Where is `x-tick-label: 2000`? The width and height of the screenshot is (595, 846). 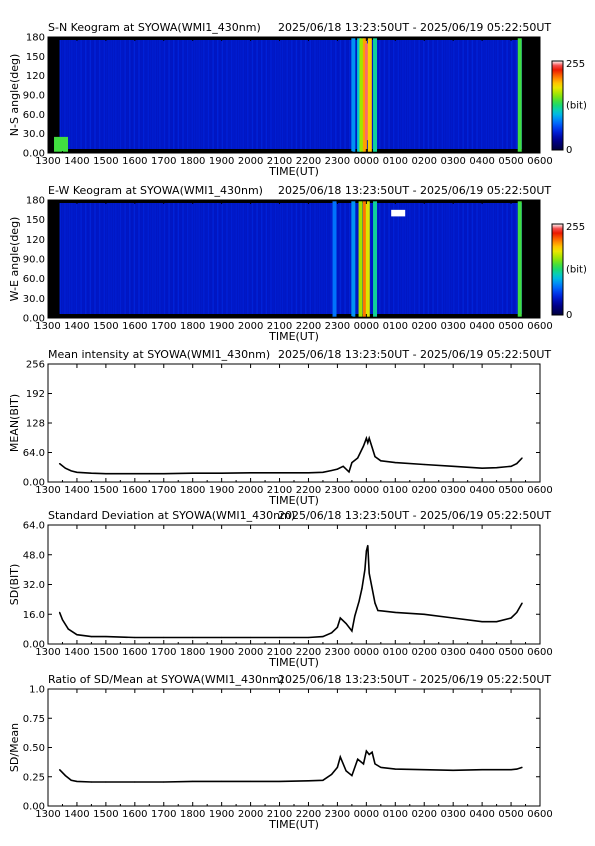
x-tick-label: 2000 is located at coordinates (250, 652).